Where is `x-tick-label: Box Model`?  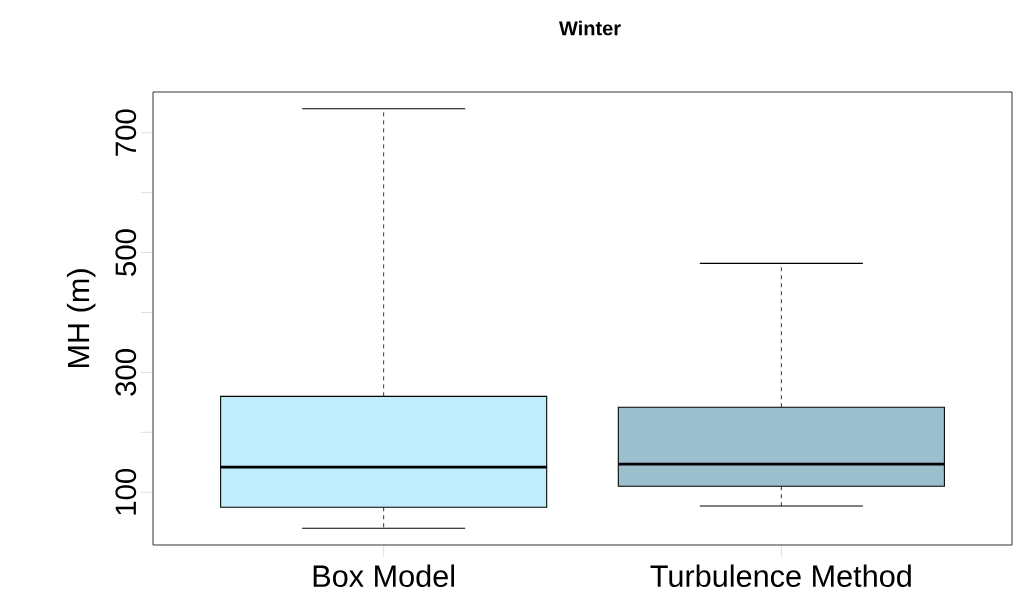
x-tick-label: Box Model is located at coordinates (384, 576).